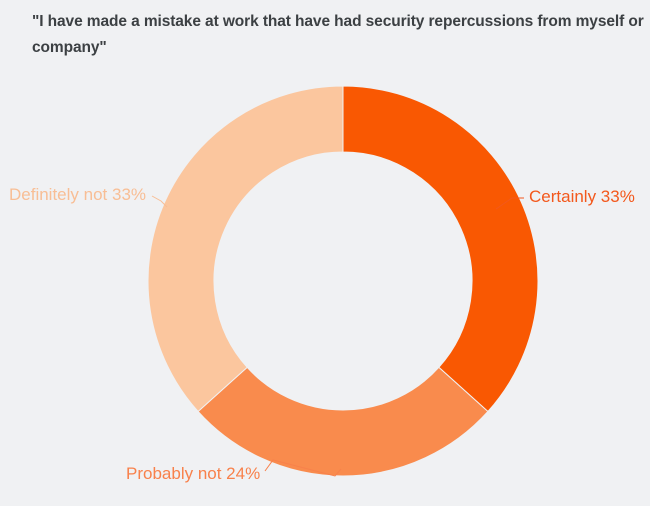  Describe the element at coordinates (509, 203) in the screenshot. I see `leader-line-certainly` at that location.